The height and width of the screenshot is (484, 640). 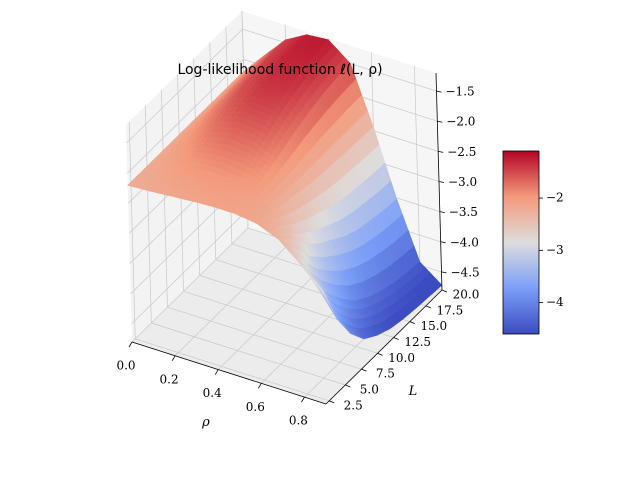 What do you see at coordinates (385, 374) in the screenshot?
I see `y-tick-label: 7.5` at bounding box center [385, 374].